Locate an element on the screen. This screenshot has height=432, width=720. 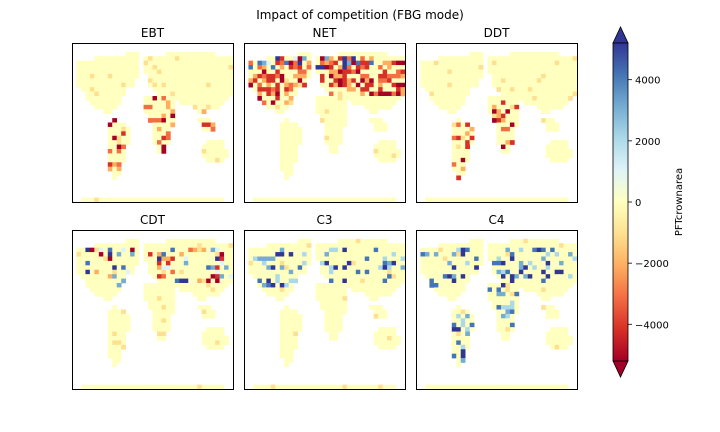
panel-frame is located at coordinates (153, 123).